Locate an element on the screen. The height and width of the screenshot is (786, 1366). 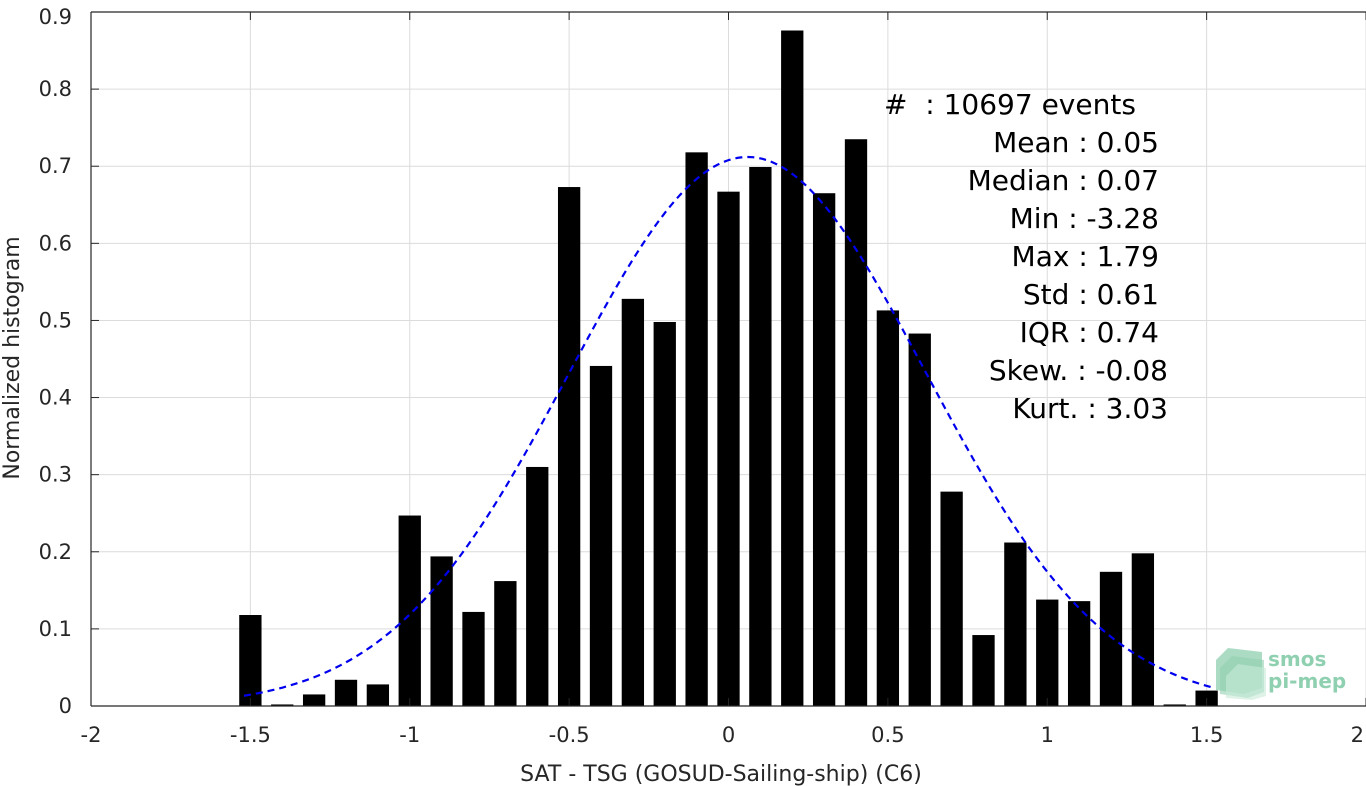
x-axis-label: SAT - TSG (GOSUD-Sailing-ship) (C6) is located at coordinates (721, 774).